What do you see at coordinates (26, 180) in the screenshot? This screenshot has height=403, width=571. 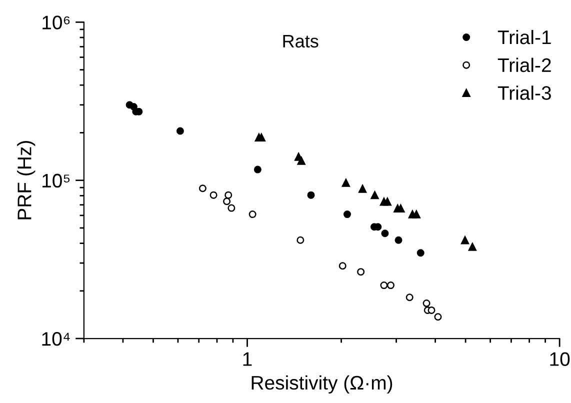 I see `y-axis-title: PRF (Hz)` at bounding box center [26, 180].